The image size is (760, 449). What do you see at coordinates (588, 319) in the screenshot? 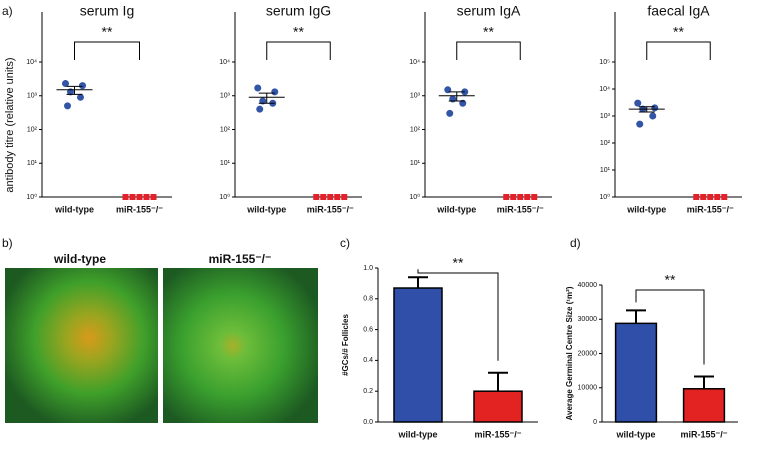
I see `y-tick-label: 30000` at bounding box center [588, 319].